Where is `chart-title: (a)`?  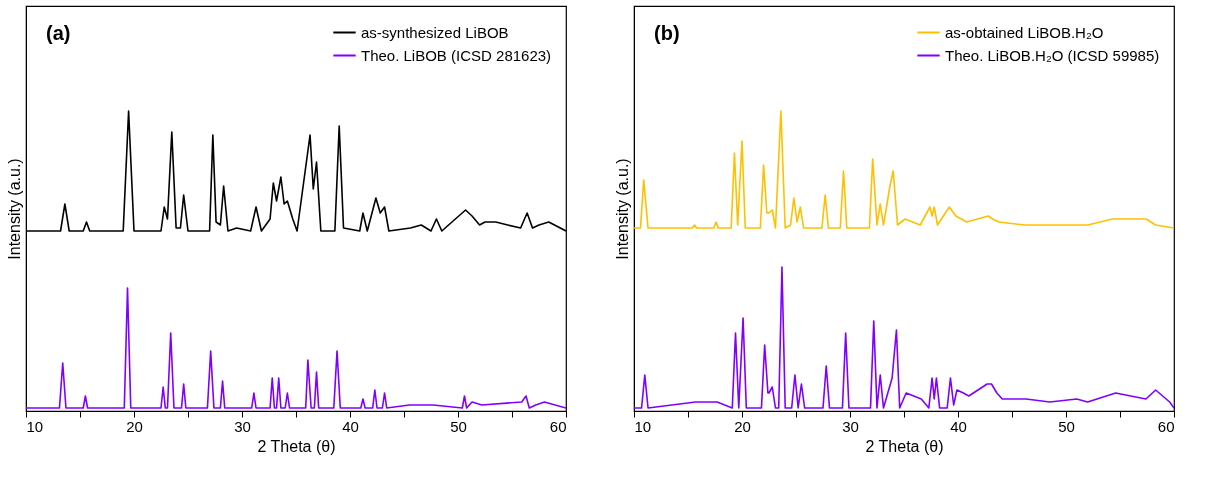 chart-title: (a) is located at coordinates (58, 33).